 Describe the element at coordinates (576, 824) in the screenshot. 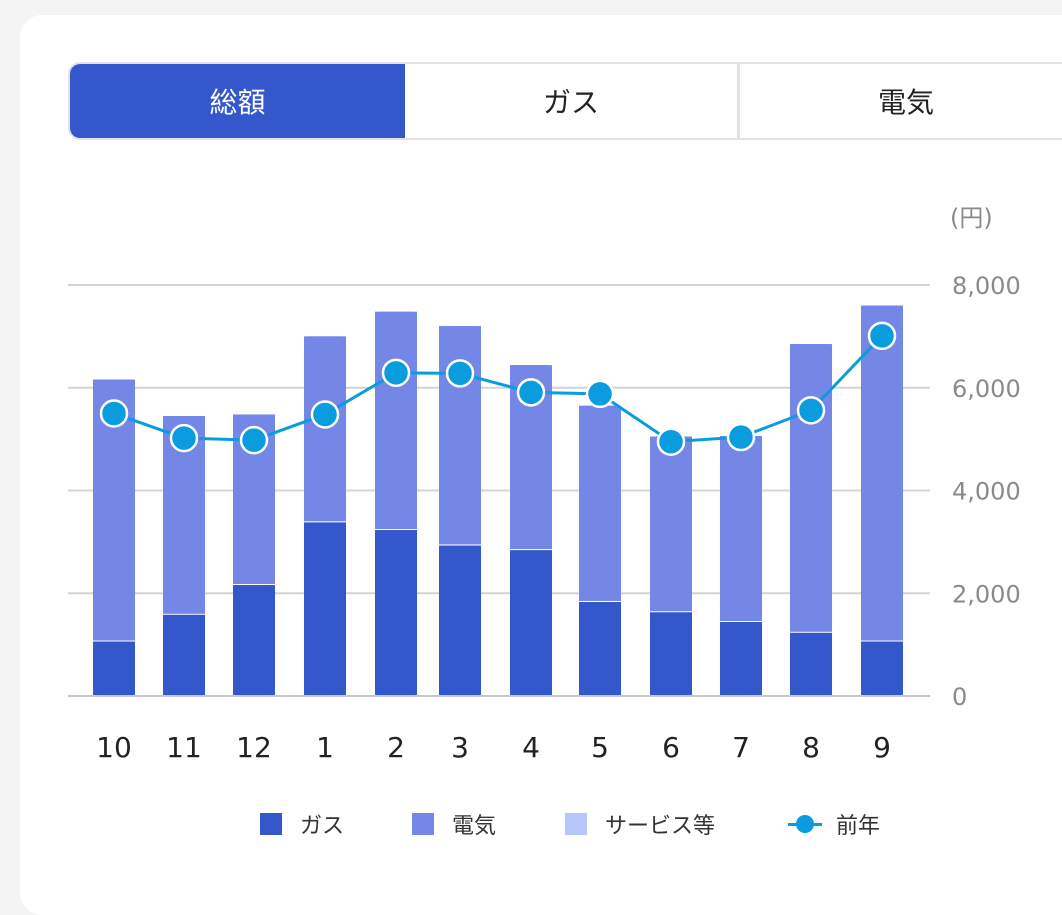

I see `legend-swatch-services` at that location.